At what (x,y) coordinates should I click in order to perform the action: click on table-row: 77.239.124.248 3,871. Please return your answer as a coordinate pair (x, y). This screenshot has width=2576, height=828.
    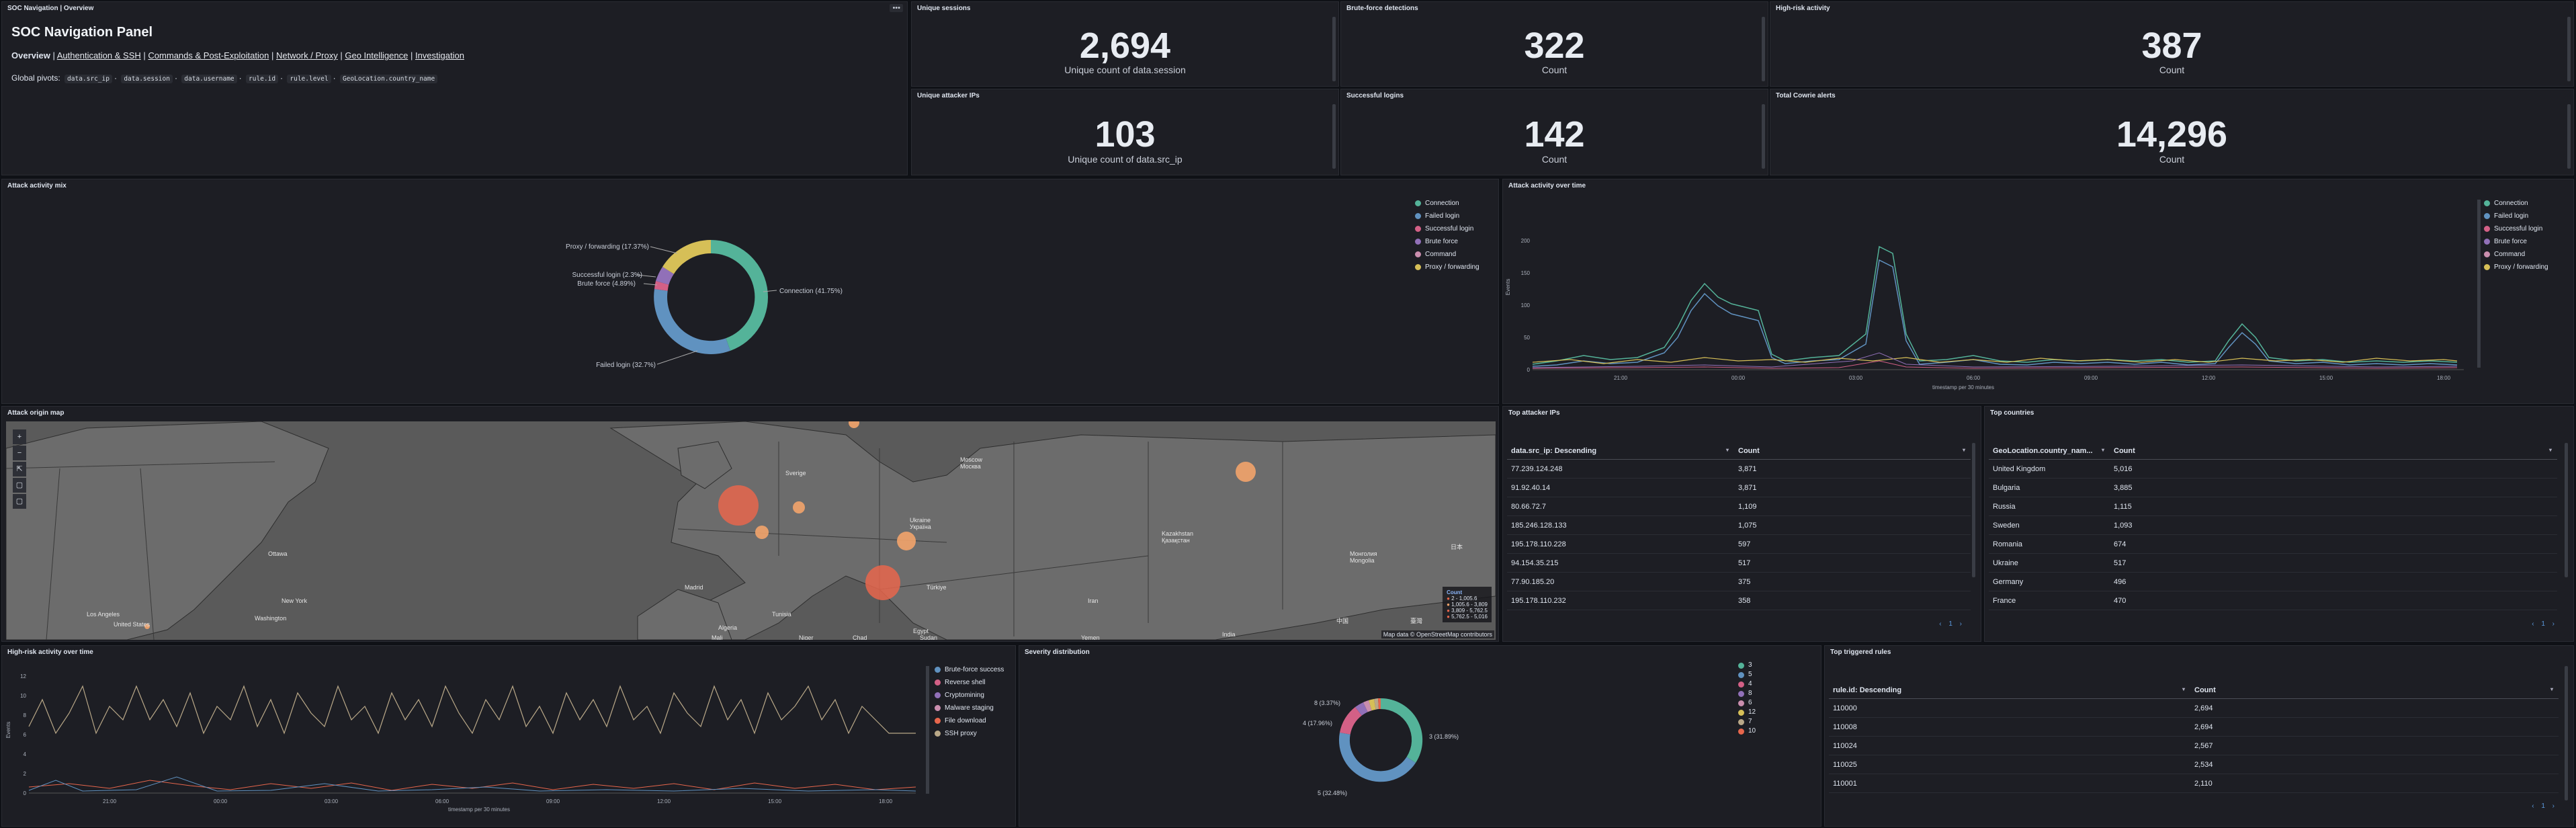
    Looking at the image, I should click on (1739, 469).